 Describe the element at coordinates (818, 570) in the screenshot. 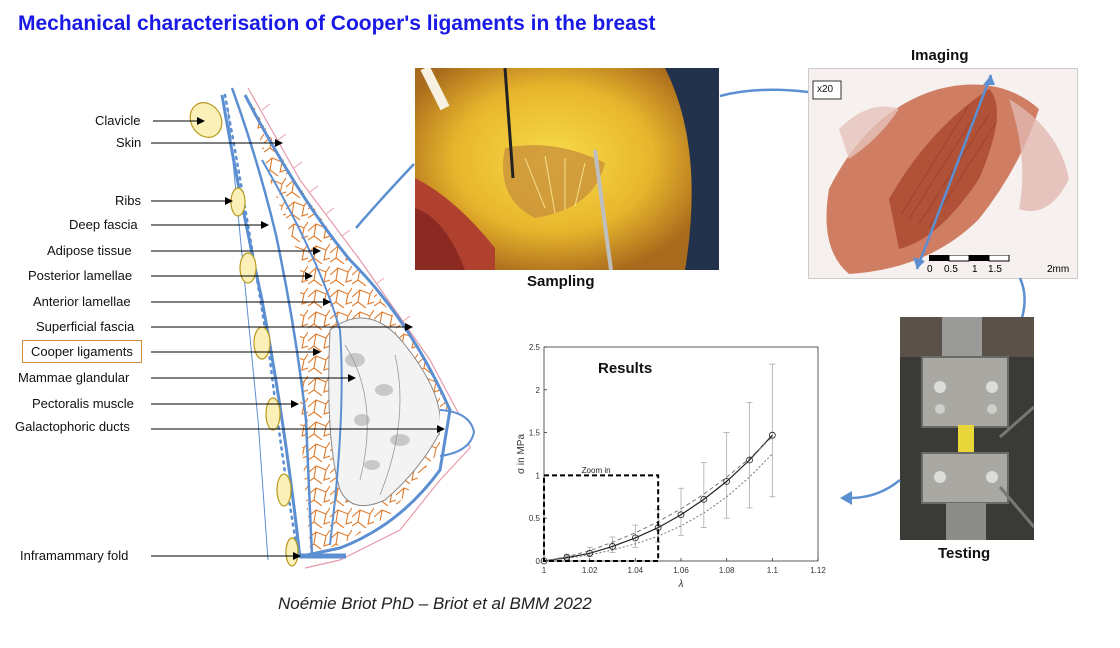

I see `x-tick-label: 1.12` at that location.